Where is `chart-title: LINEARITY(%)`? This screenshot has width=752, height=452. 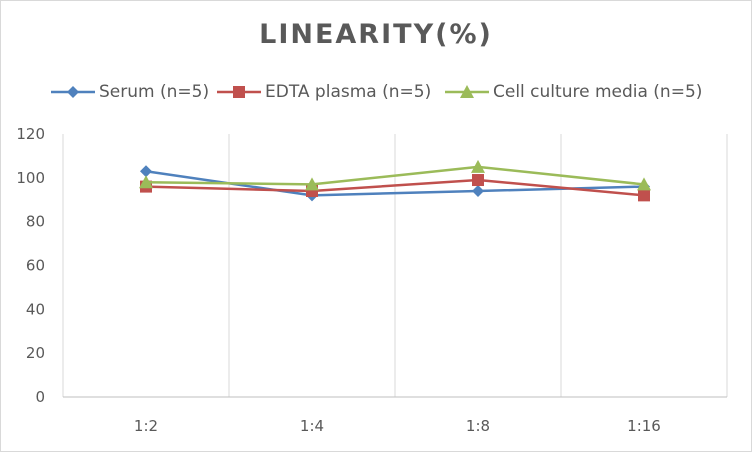
chart-title: LINEARITY(%) is located at coordinates (376, 34).